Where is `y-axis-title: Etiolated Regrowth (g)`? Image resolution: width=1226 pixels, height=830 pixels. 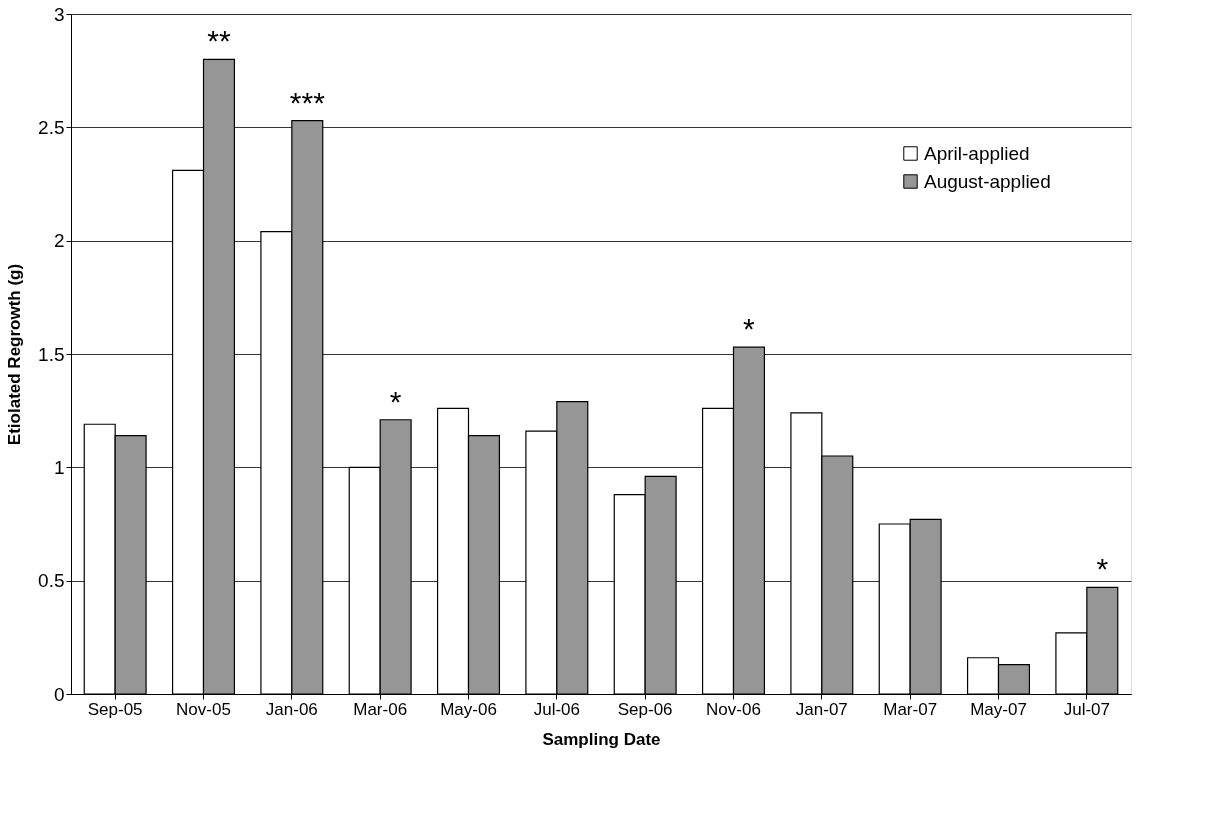
y-axis-title: Etiolated Regrowth (g) is located at coordinates (15, 354).